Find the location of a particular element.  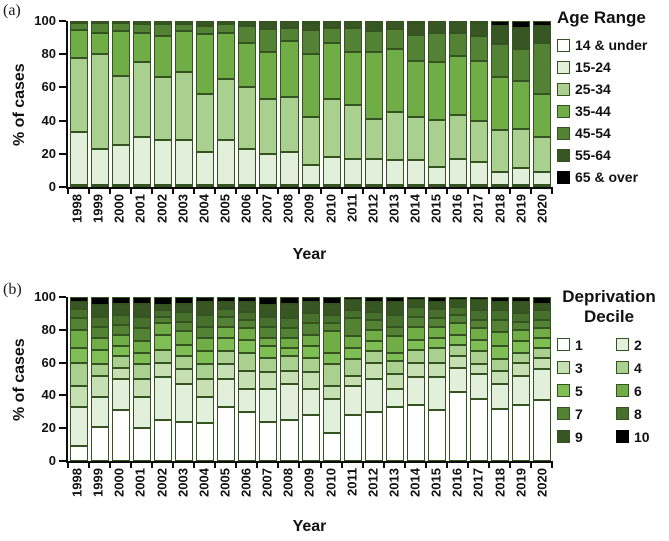

legend-label-a-35-44: 35-44 is located at coordinates (593, 111).